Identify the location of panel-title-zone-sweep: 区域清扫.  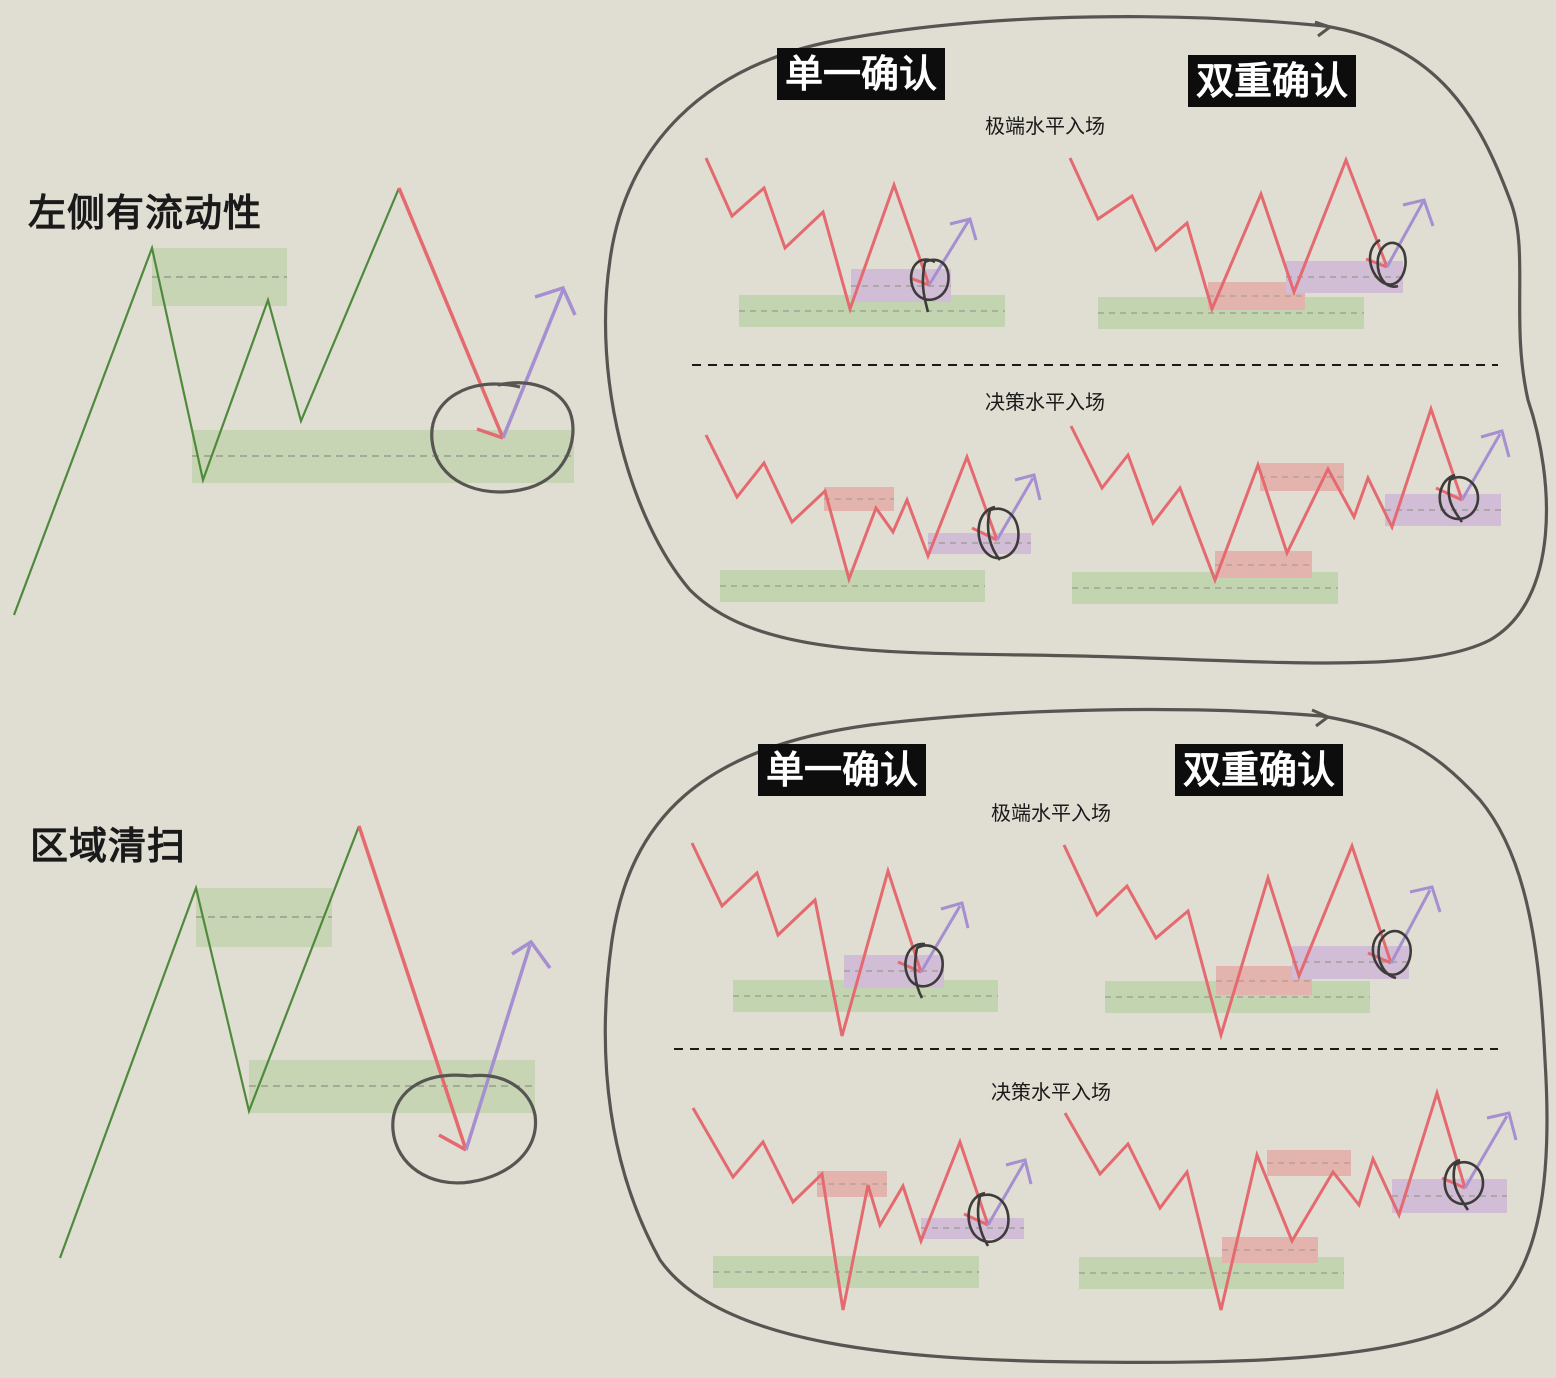
(108, 846).